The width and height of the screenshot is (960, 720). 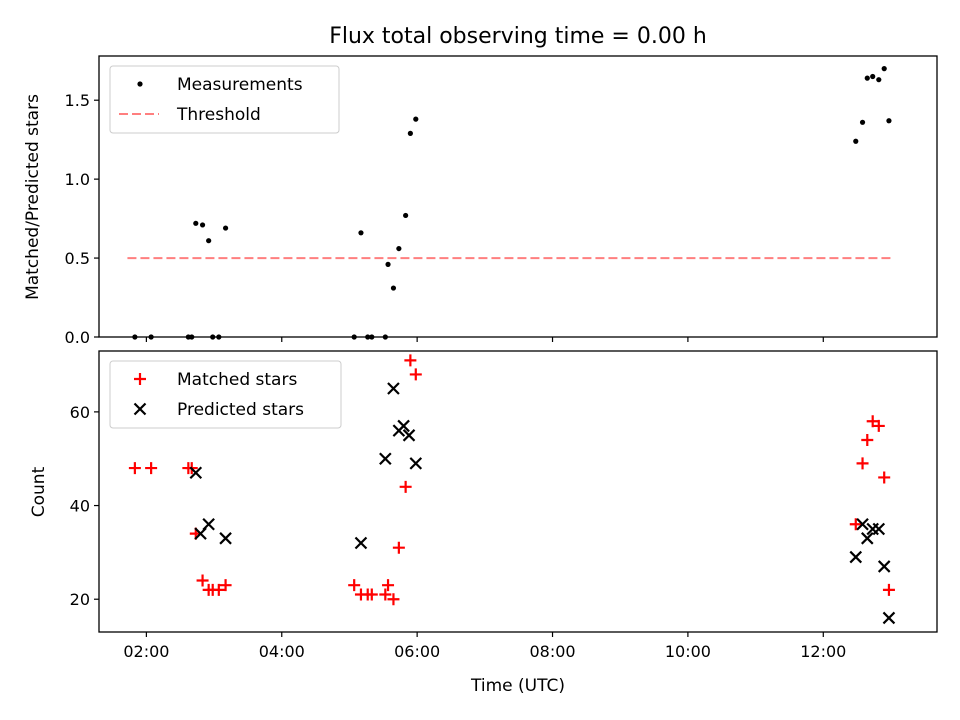 I want to click on chart-title: Flux total observing time = 0.00 h, so click(x=518, y=36).